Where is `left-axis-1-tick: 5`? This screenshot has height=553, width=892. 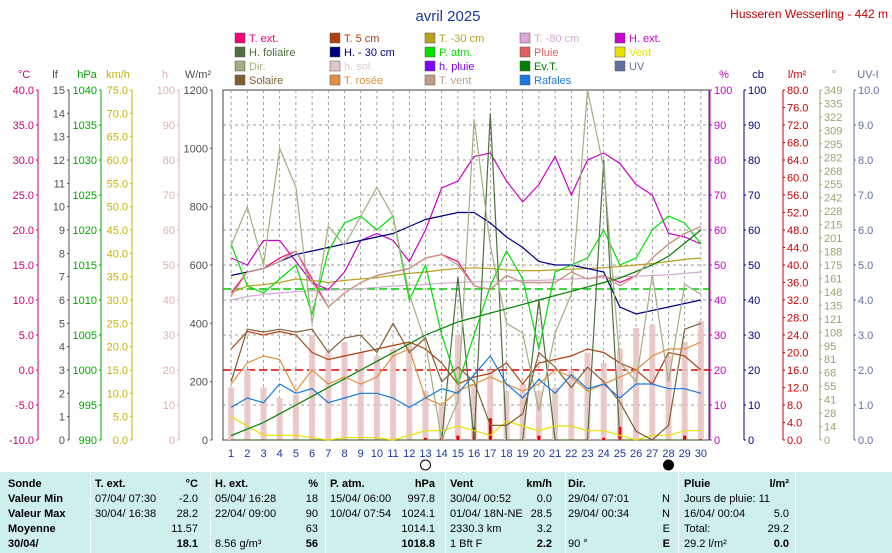
left-axis-1-tick: 5 is located at coordinates (62, 324).